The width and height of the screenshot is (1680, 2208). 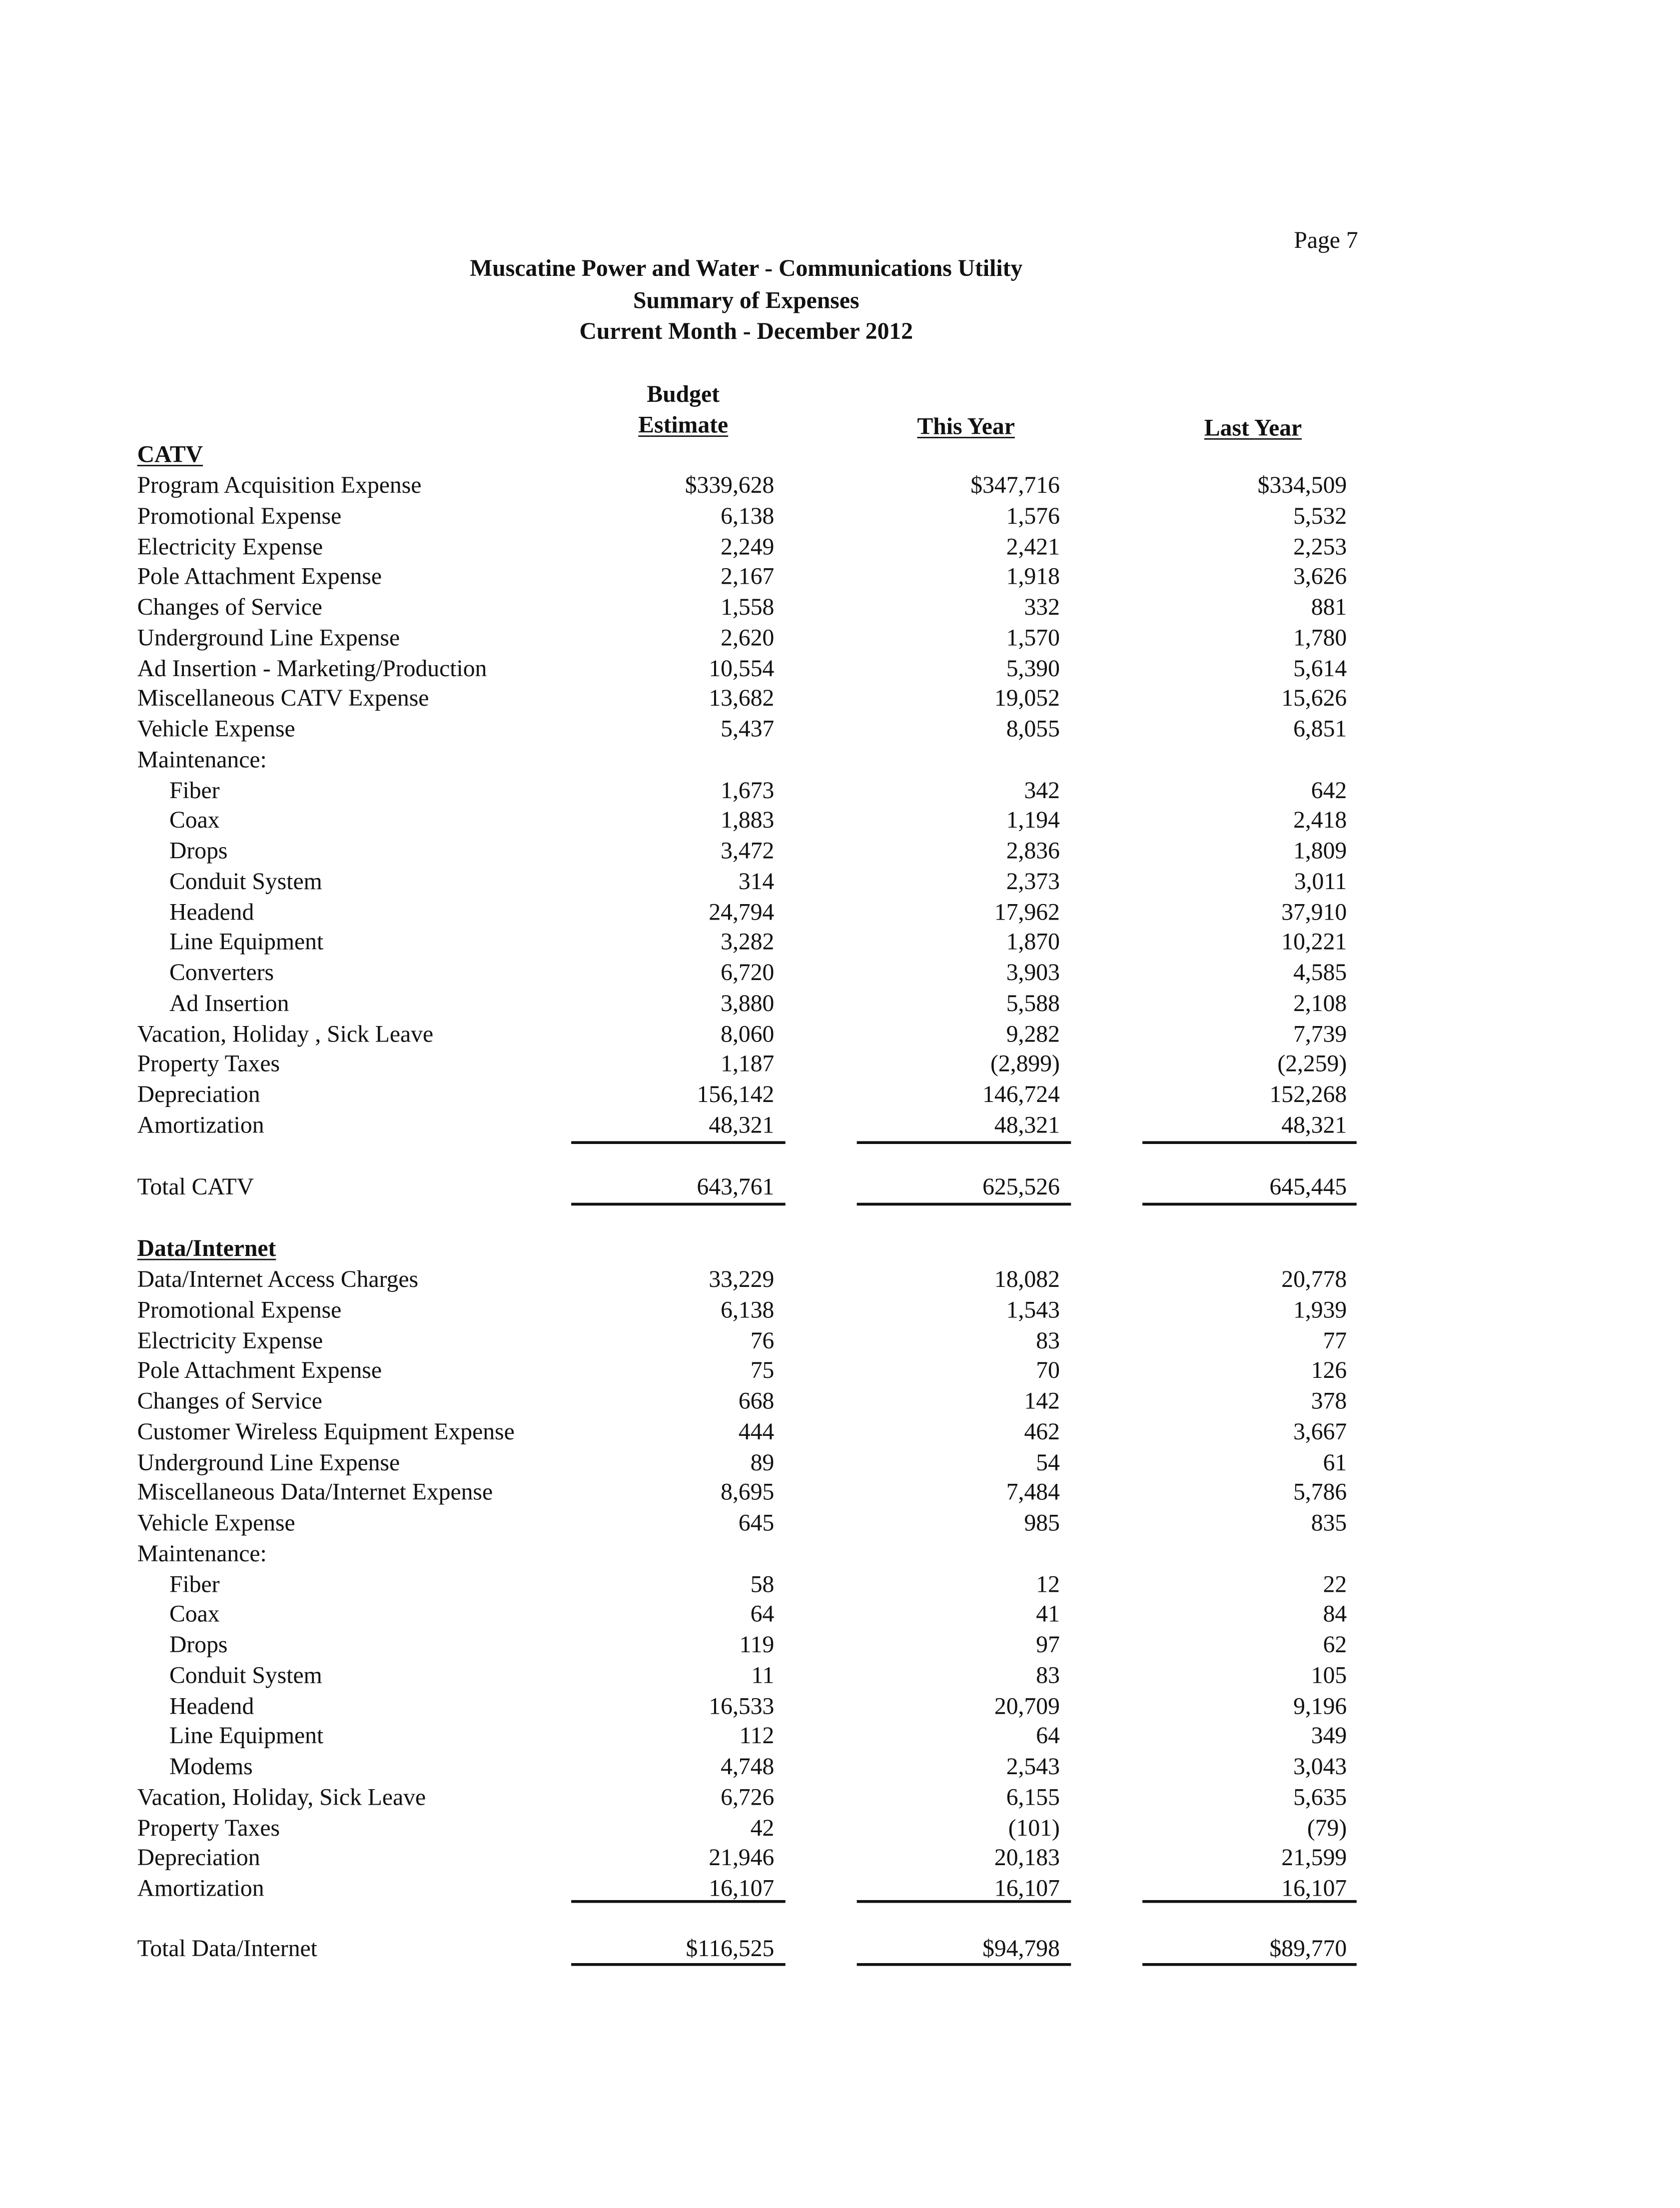 I want to click on row-budget-value: 3,880, so click(x=748, y=1003).